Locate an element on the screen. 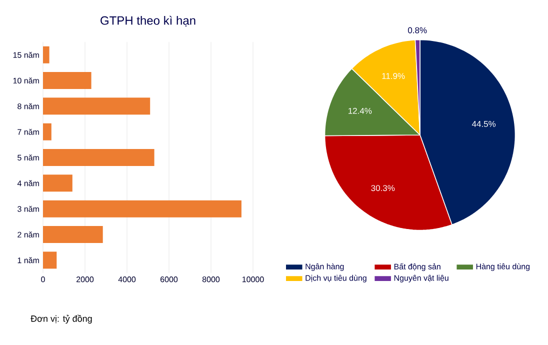 The height and width of the screenshot is (345, 548). x-tick-label: 10000 is located at coordinates (253, 279).